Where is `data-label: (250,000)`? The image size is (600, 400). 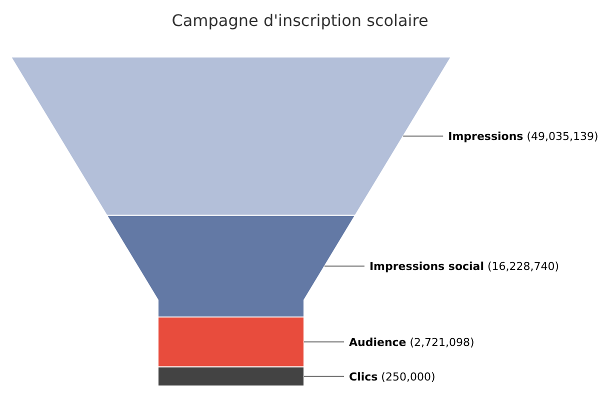 data-label: (250,000) is located at coordinates (407, 377).